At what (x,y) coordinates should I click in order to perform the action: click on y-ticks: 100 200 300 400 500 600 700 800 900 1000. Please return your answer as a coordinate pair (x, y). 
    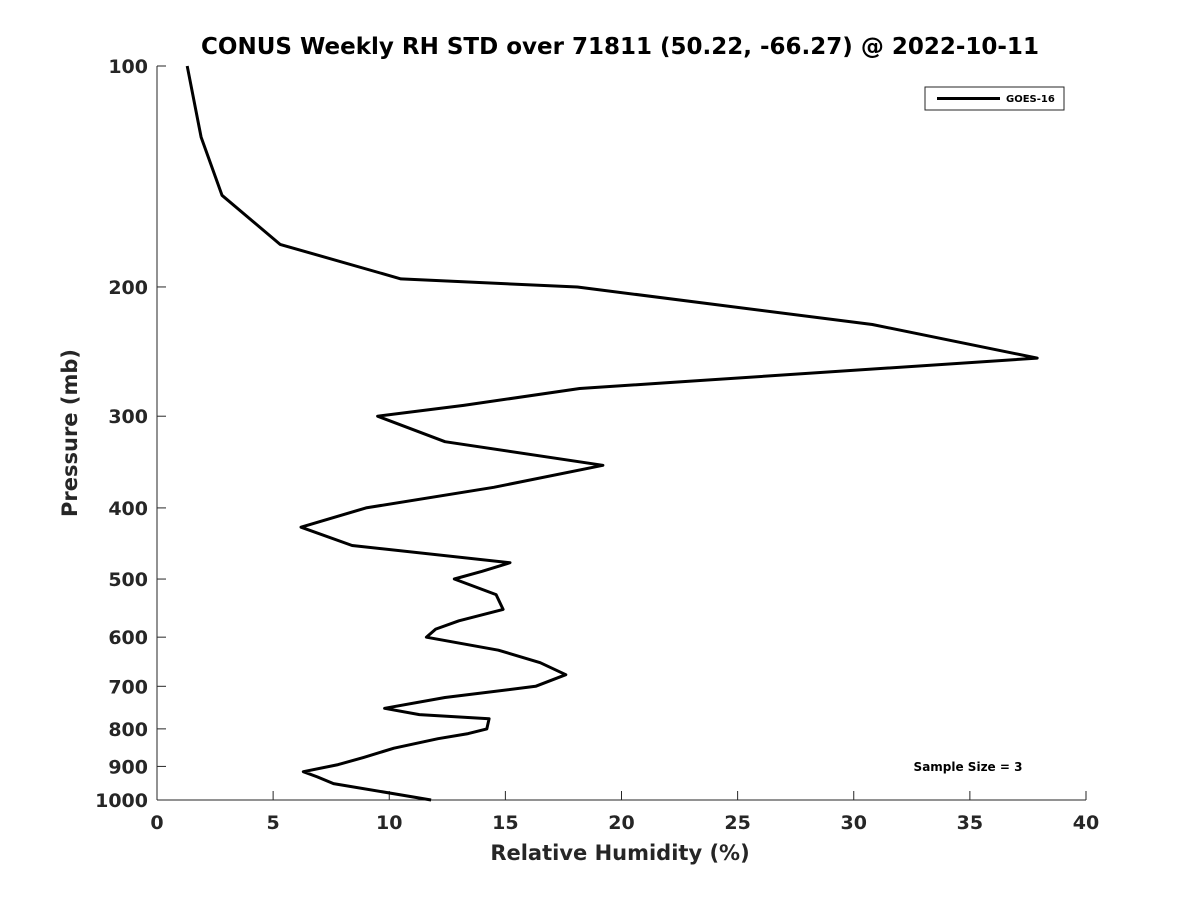
    Looking at the image, I should click on (130, 434).